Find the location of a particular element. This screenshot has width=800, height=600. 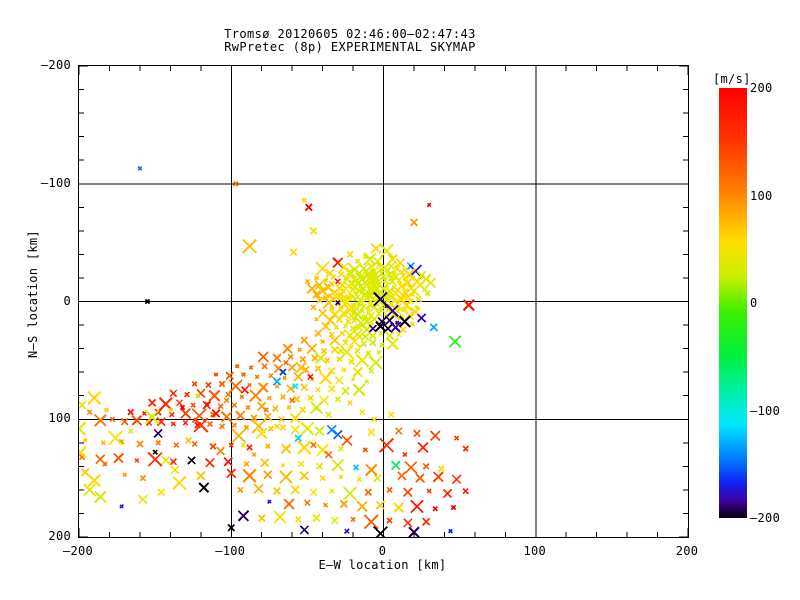

colorbar is located at coordinates (733, 303).